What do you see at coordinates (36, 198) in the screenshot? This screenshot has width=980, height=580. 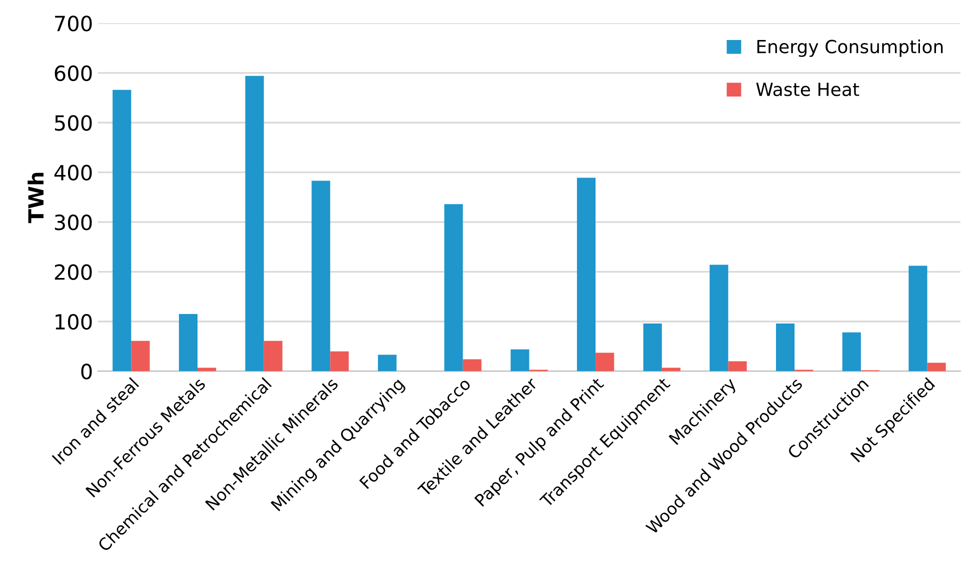 I see `y-axis-title: TWh` at bounding box center [36, 198].